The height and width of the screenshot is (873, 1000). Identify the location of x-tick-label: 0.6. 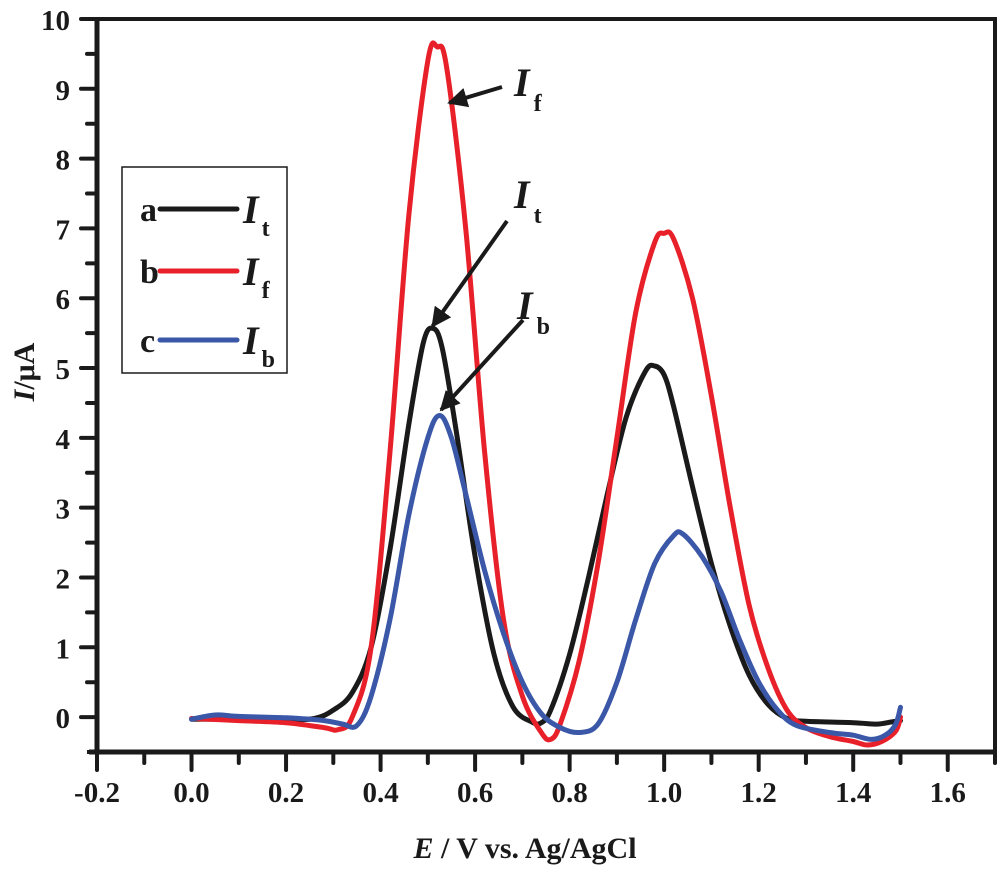
(475, 793).